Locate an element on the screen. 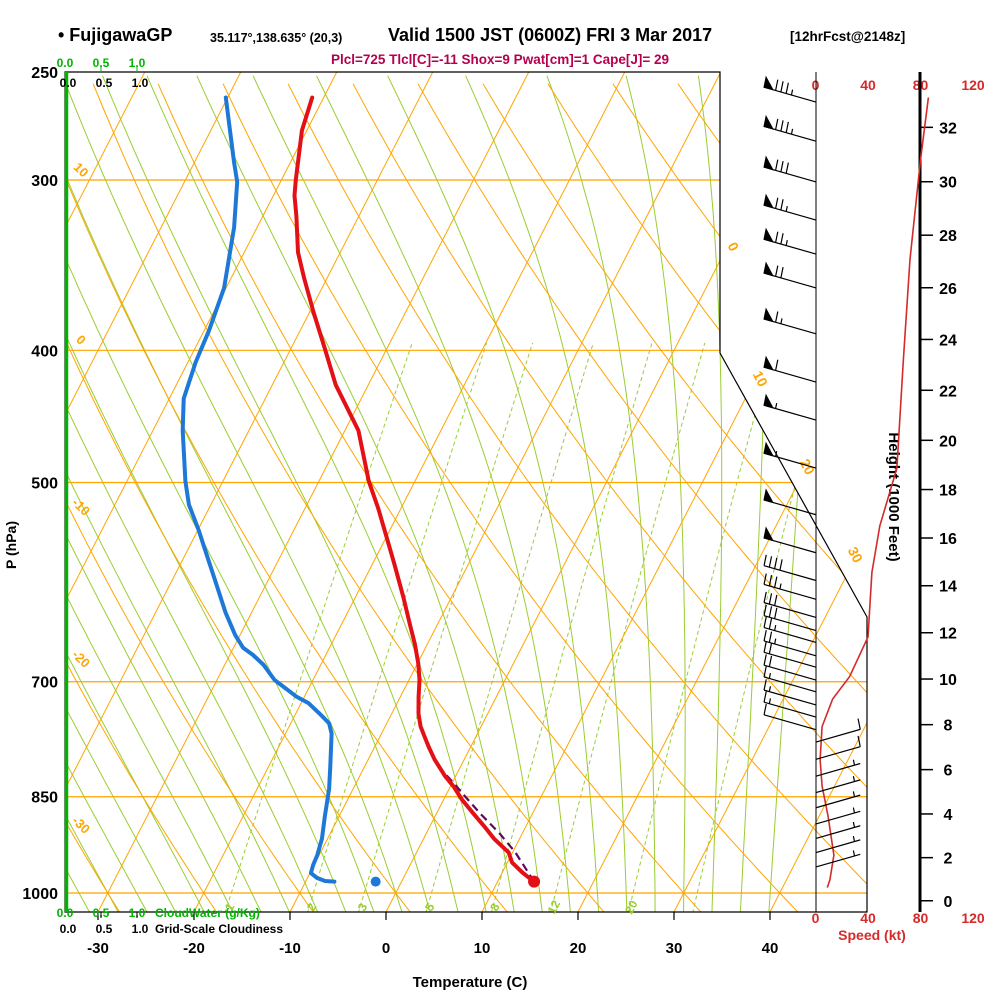  speed-tick-bottom: 0 is located at coordinates (816, 918).